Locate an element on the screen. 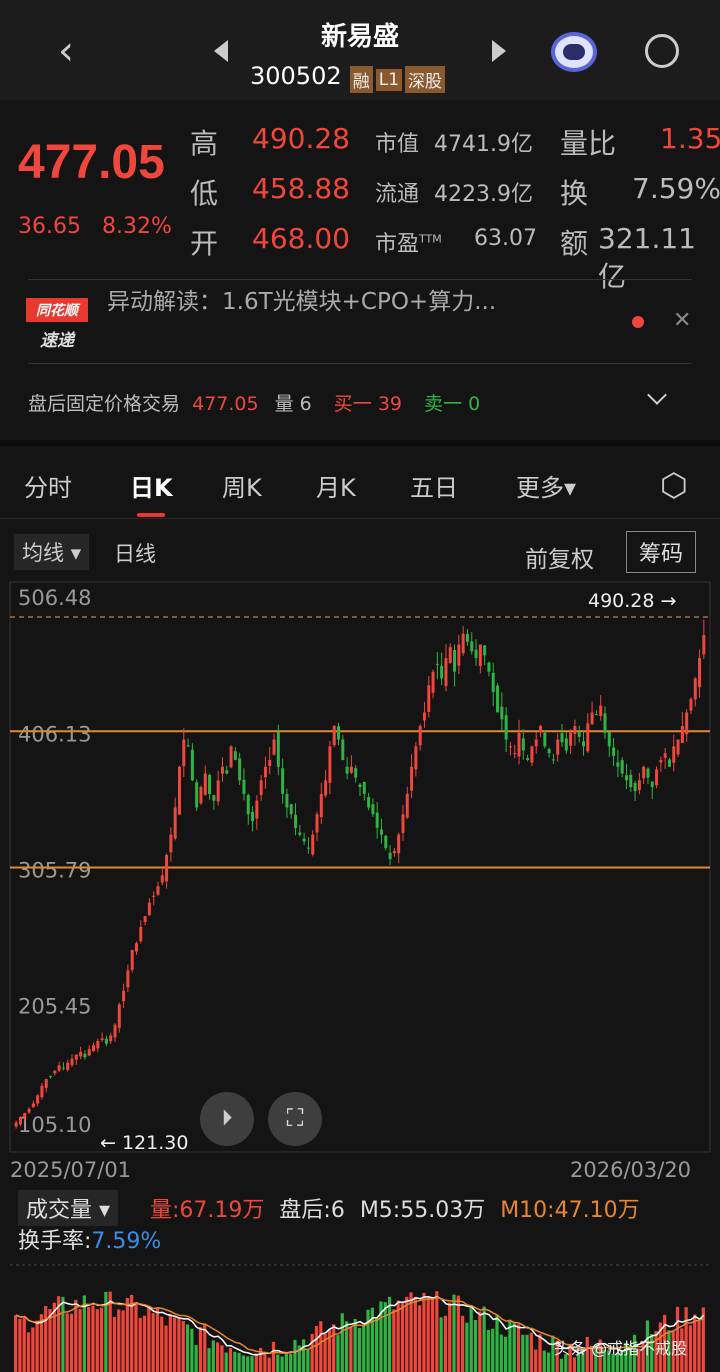 The width and height of the screenshot is (720, 1372). mktcap-label: 市值 is located at coordinates (397, 144).